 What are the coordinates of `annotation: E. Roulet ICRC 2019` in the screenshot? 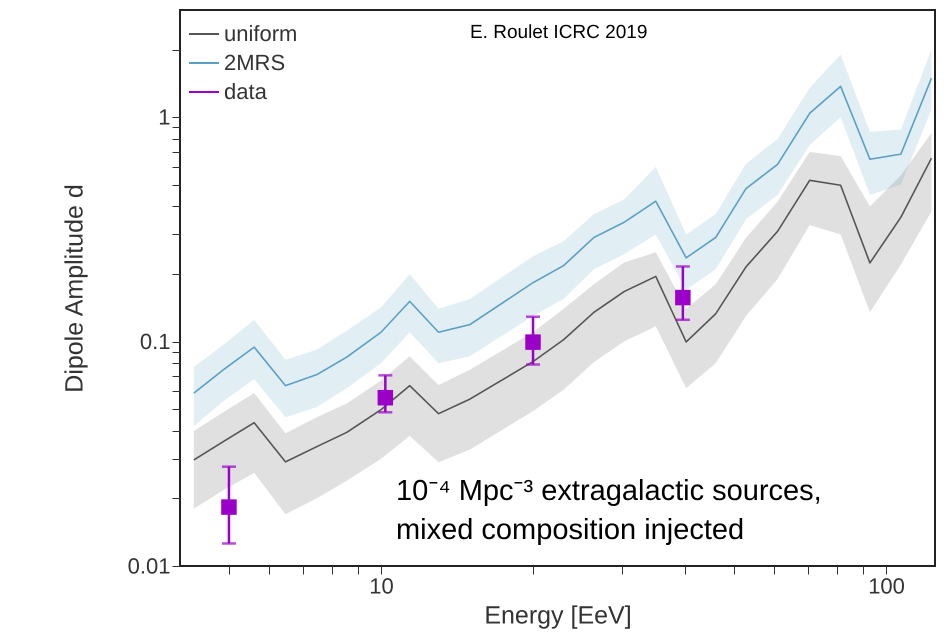 It's located at (559, 33).